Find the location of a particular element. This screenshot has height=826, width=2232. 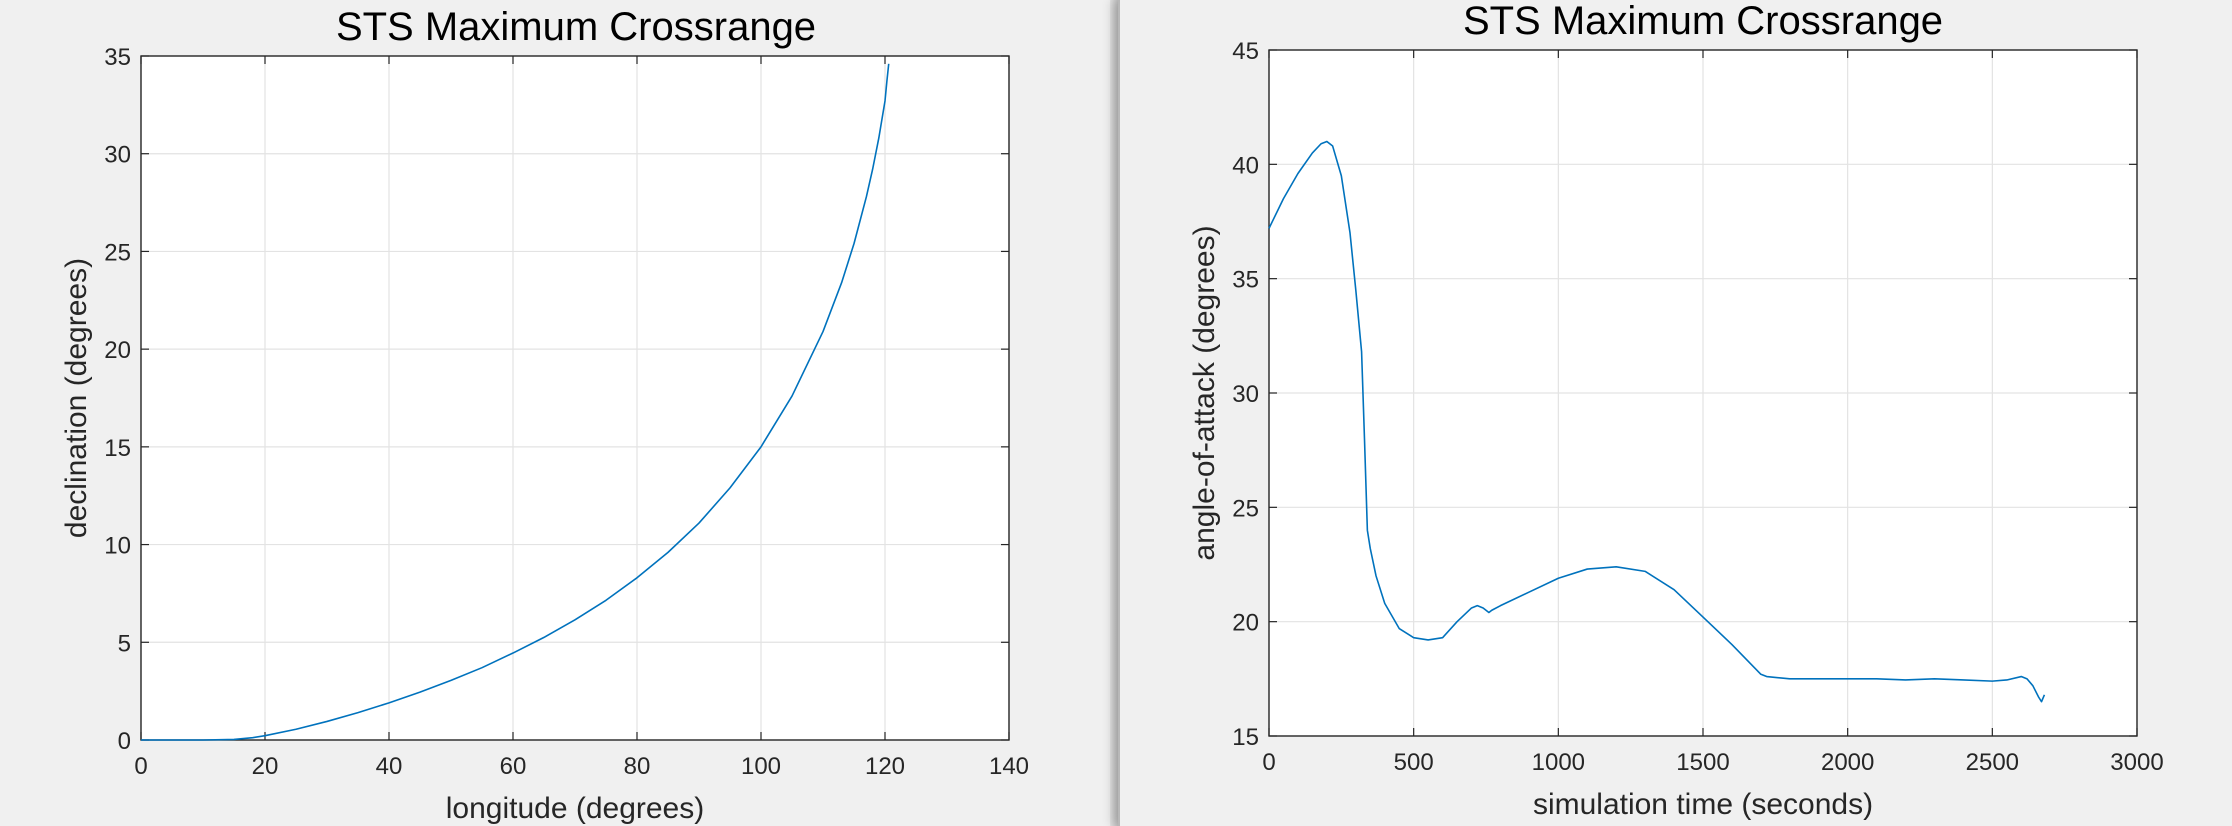

x-tick-label: 40 is located at coordinates (389, 766).